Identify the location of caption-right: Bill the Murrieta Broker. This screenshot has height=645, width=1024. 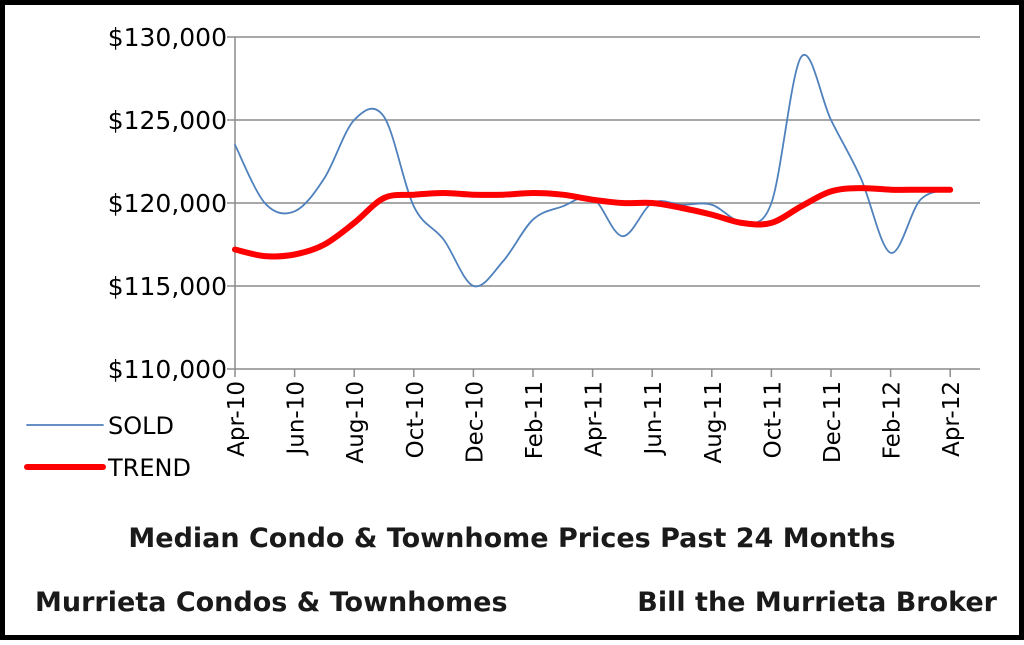
(817, 602).